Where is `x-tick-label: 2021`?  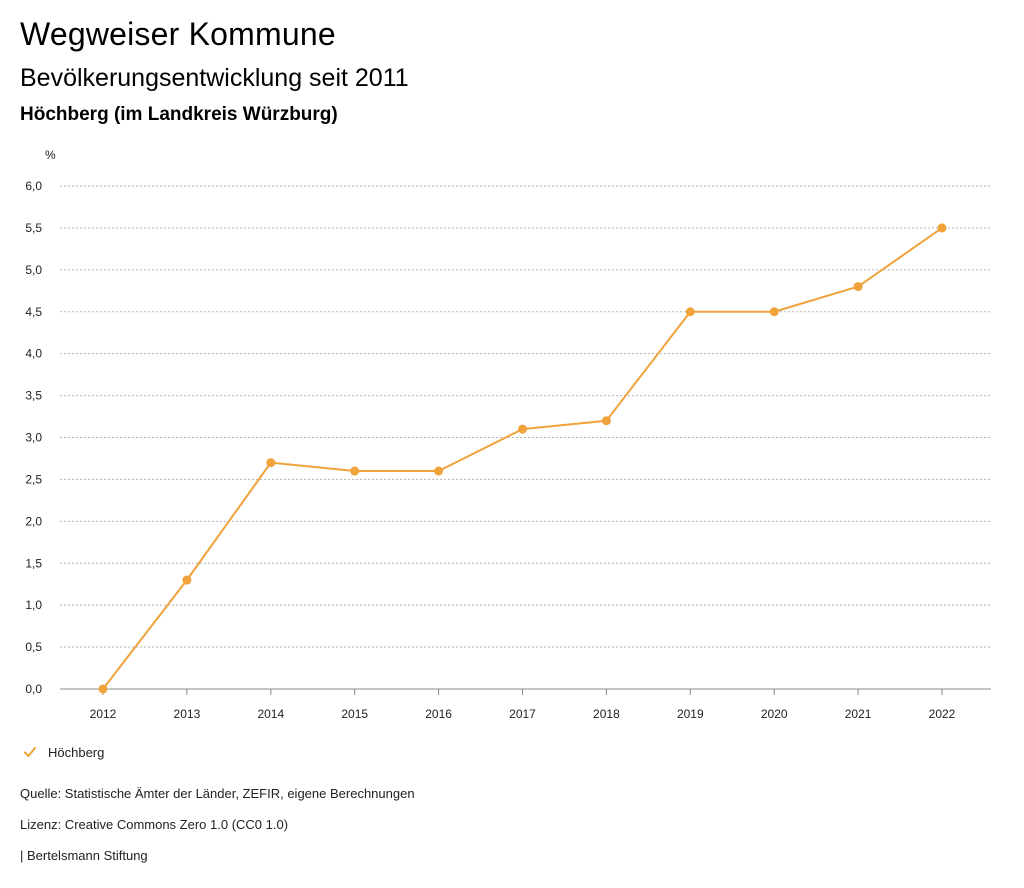
x-tick-label: 2021 is located at coordinates (858, 714).